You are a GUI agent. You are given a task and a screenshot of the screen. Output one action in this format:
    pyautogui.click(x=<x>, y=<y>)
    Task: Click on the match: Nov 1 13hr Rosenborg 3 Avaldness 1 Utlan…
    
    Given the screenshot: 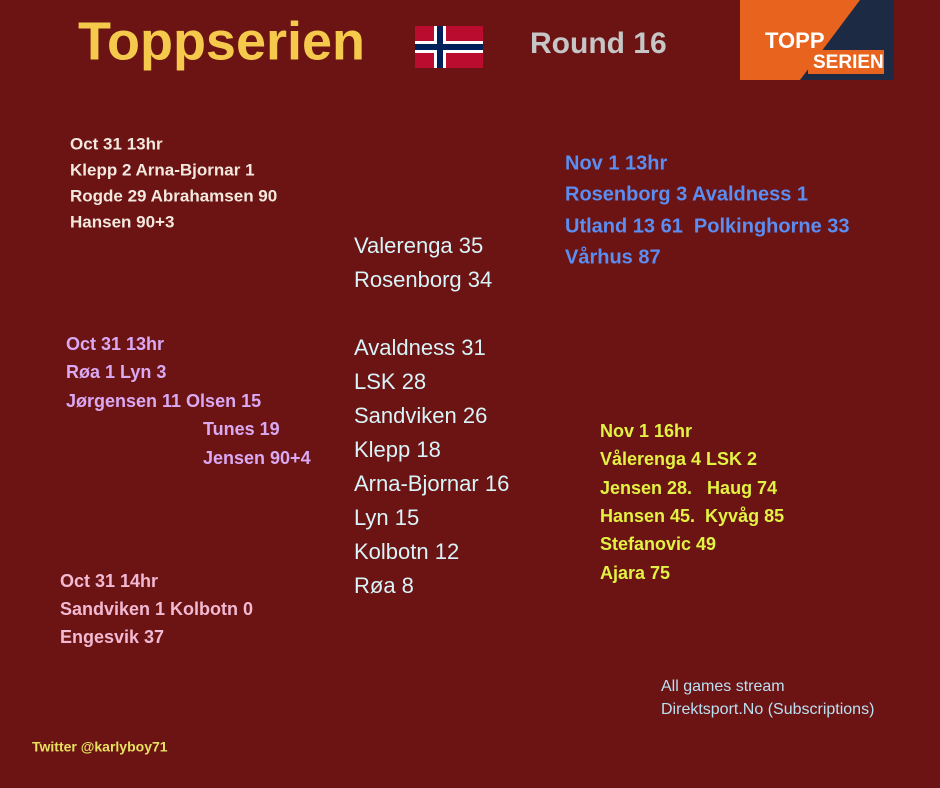 What is the action you would take?
    pyautogui.click(x=707, y=210)
    